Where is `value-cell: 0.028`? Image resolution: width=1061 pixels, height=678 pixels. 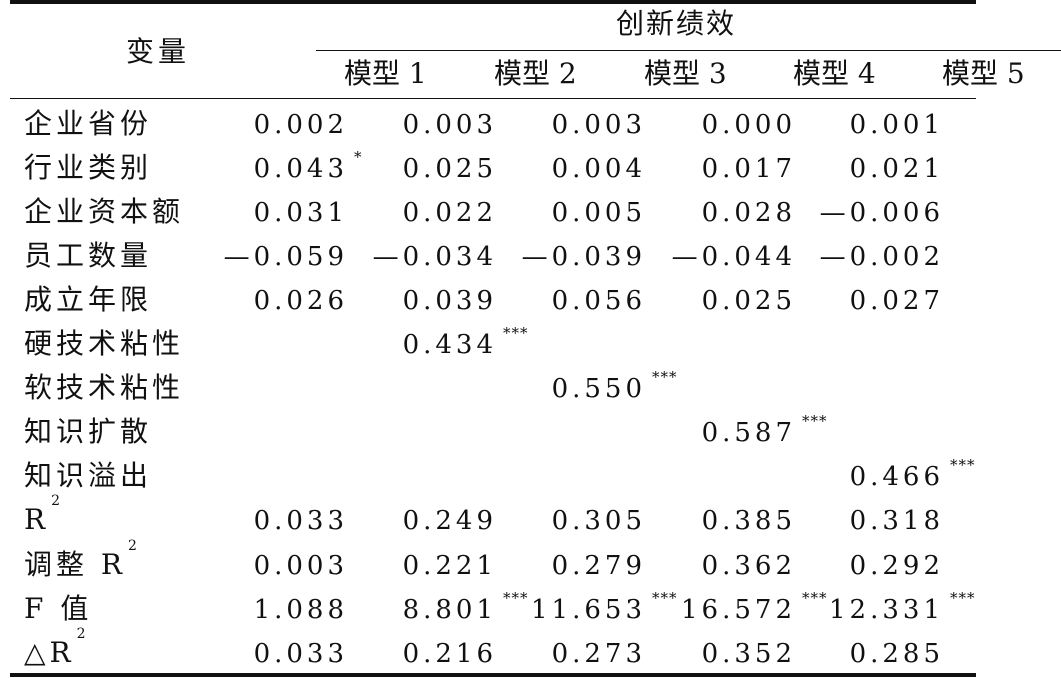 value-cell: 0.028 is located at coordinates (749, 213).